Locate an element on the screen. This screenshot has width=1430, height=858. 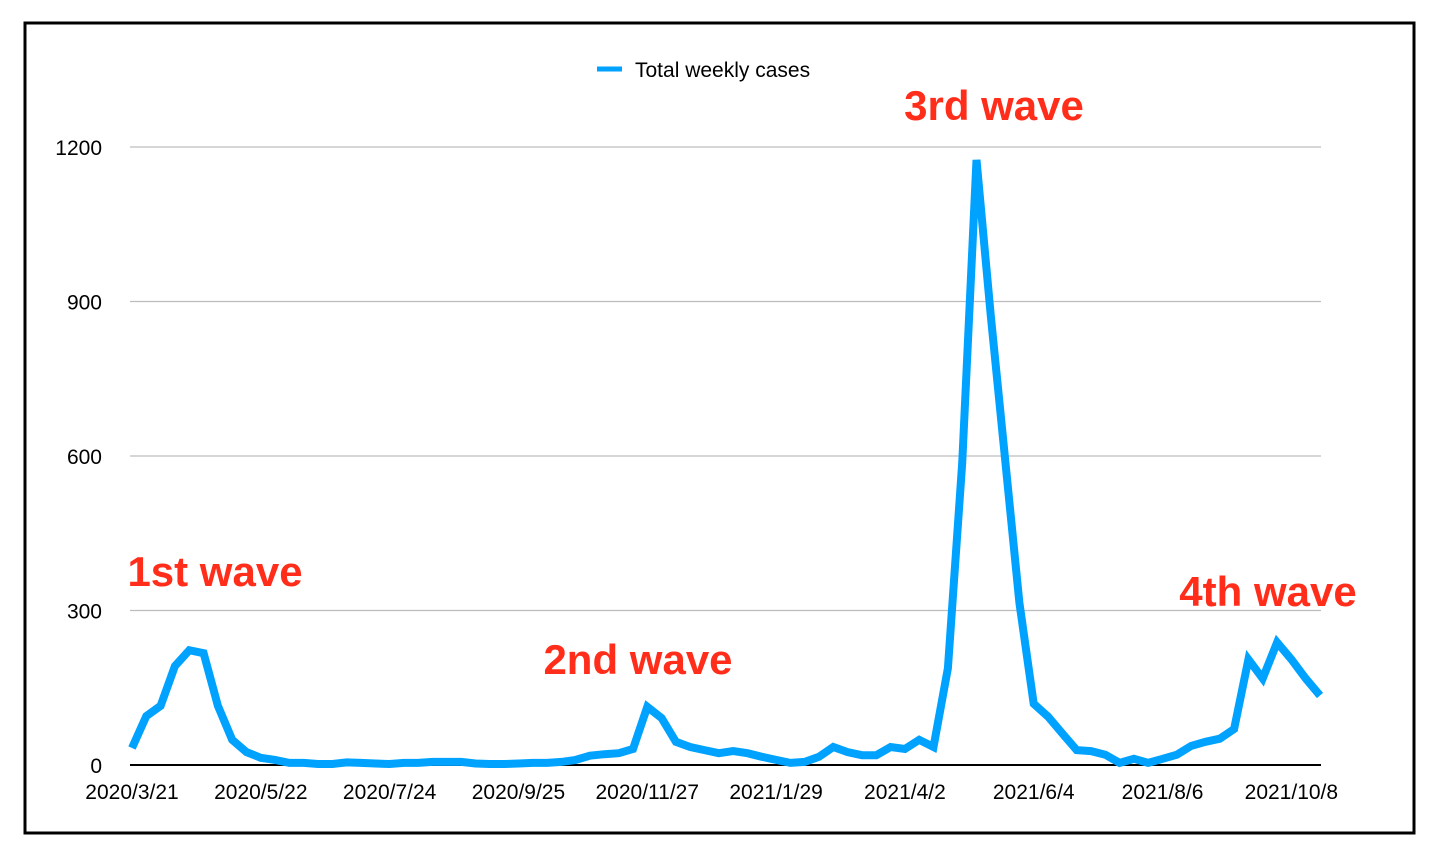
legend: Total weekly cases is located at coordinates (703, 70).